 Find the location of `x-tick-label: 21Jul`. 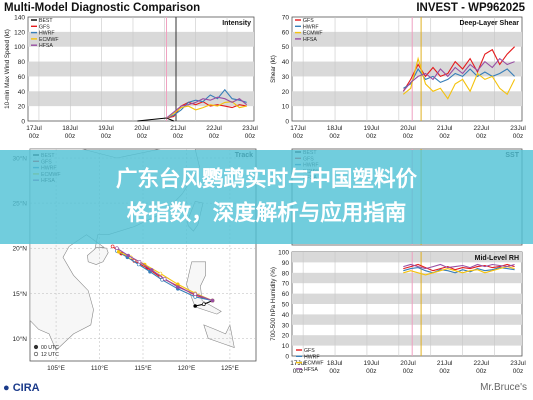

x-tick-label: 21Jul is located at coordinates (445, 363).